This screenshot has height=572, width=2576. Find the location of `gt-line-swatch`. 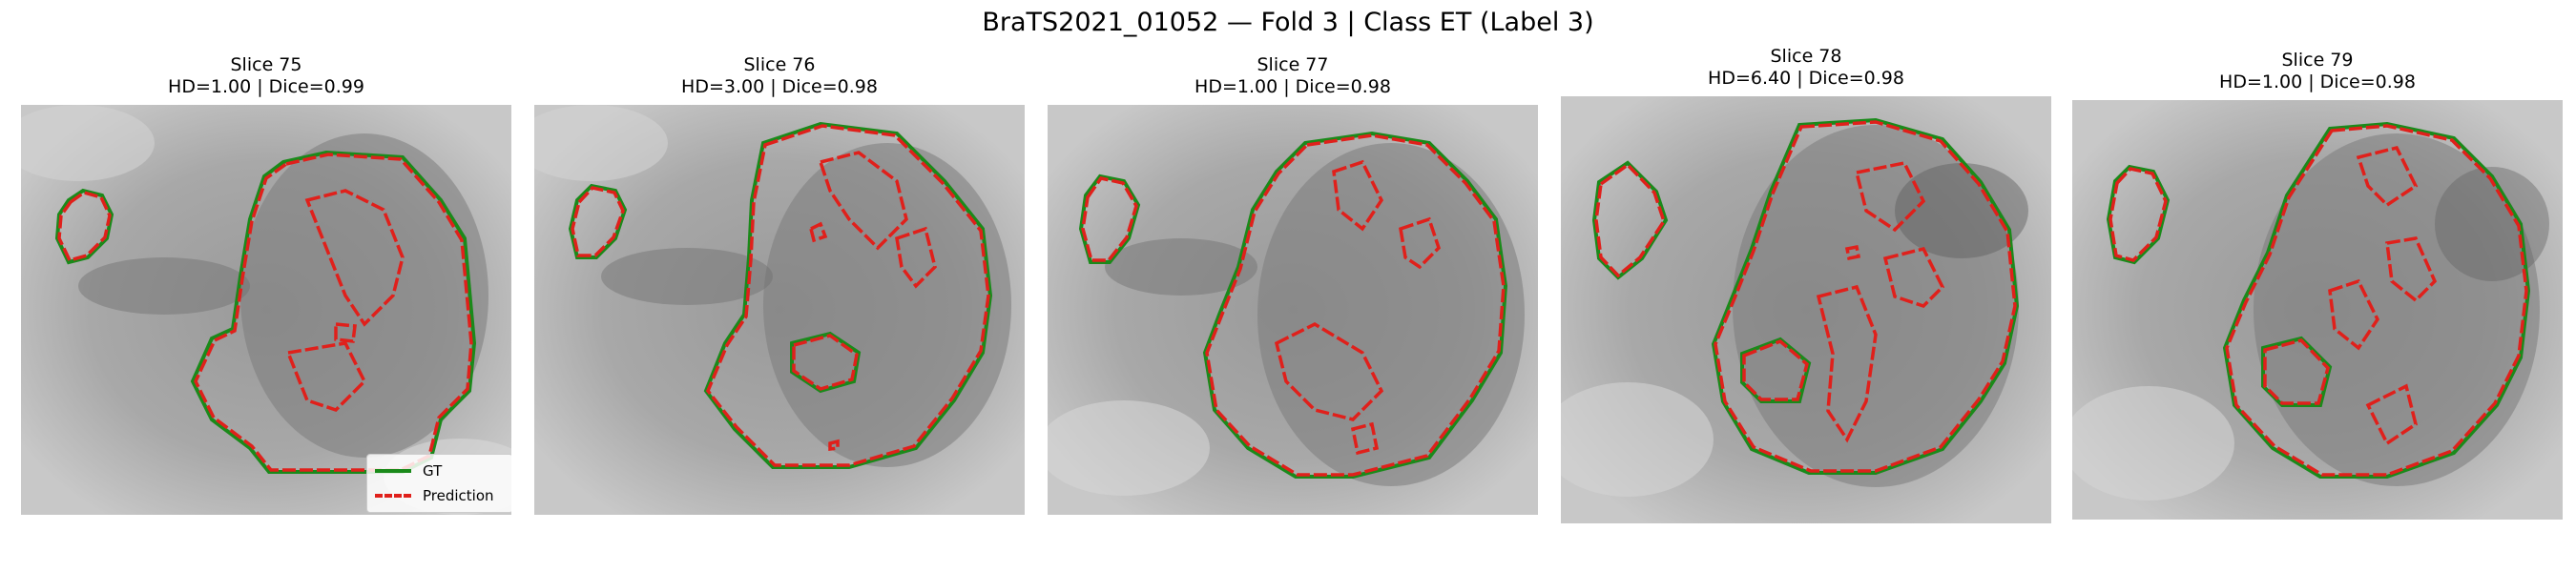

gt-line-swatch is located at coordinates (393, 471).